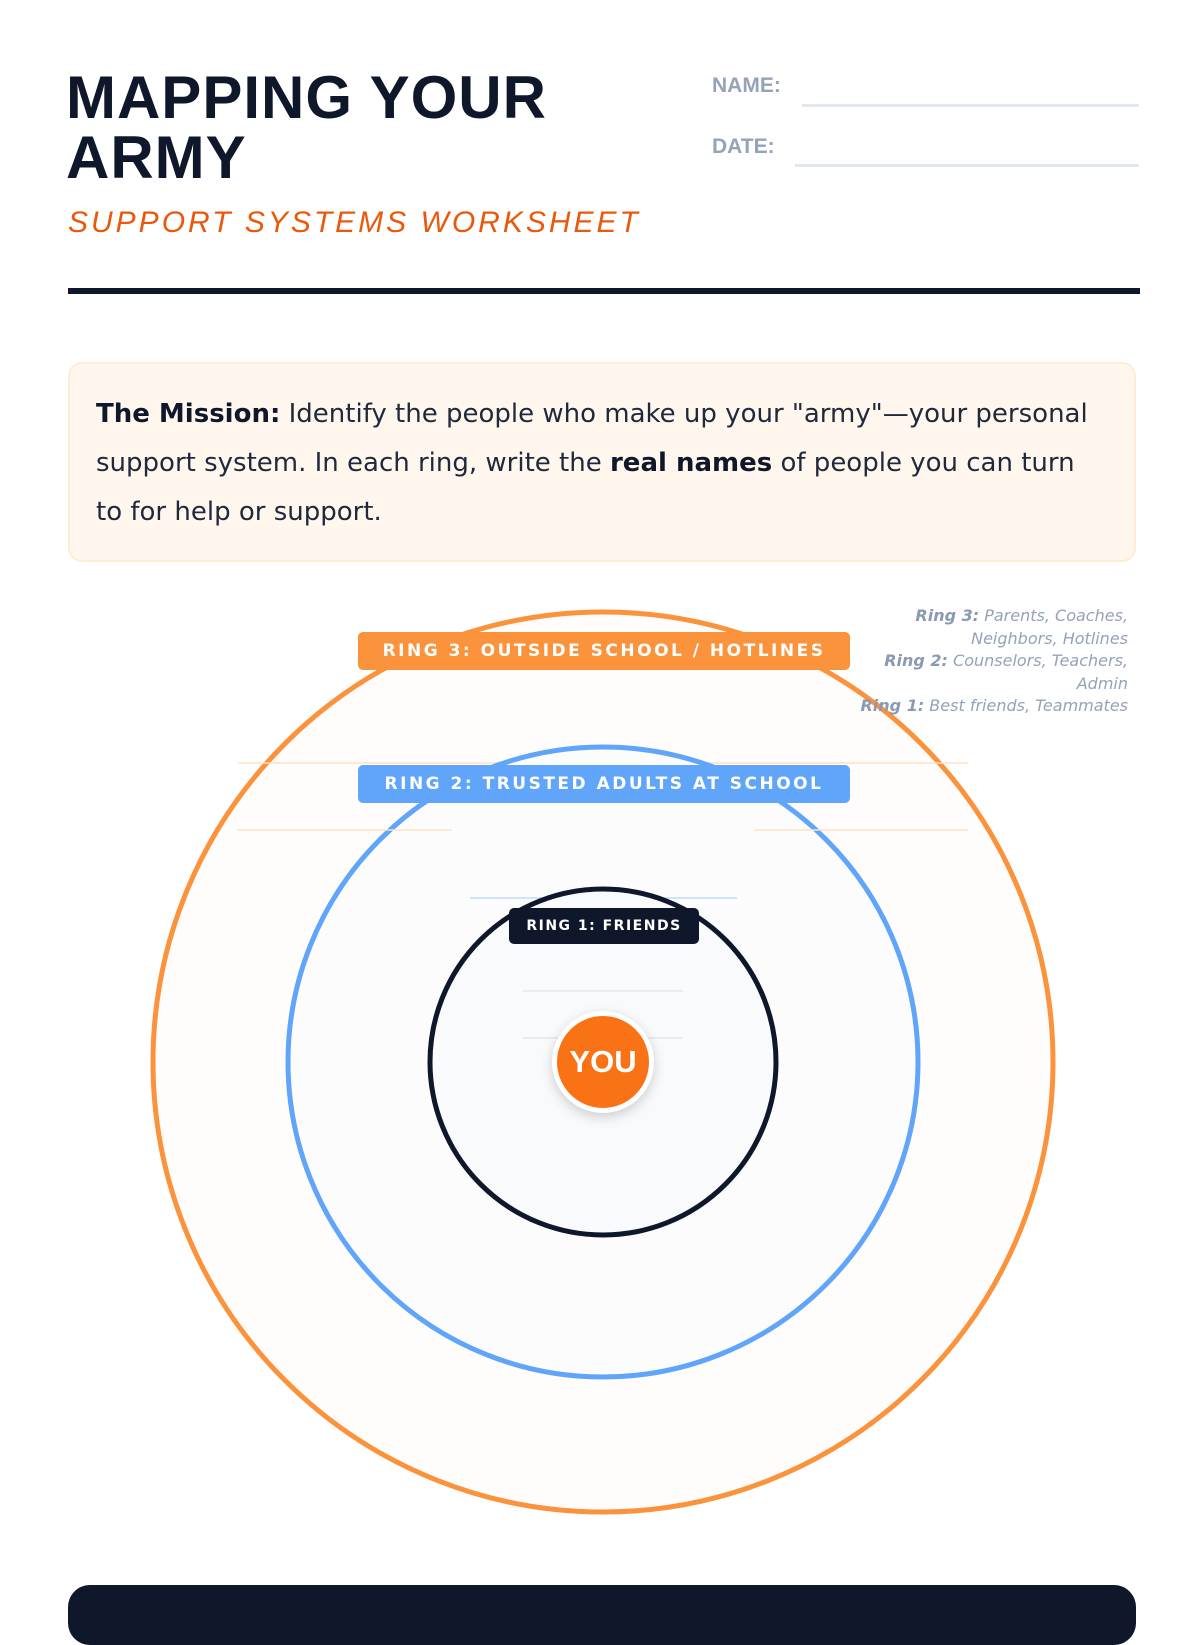 This screenshot has height=1645, width=1200. Describe the element at coordinates (746, 85) in the screenshot. I see `name-label: NAME:` at that location.